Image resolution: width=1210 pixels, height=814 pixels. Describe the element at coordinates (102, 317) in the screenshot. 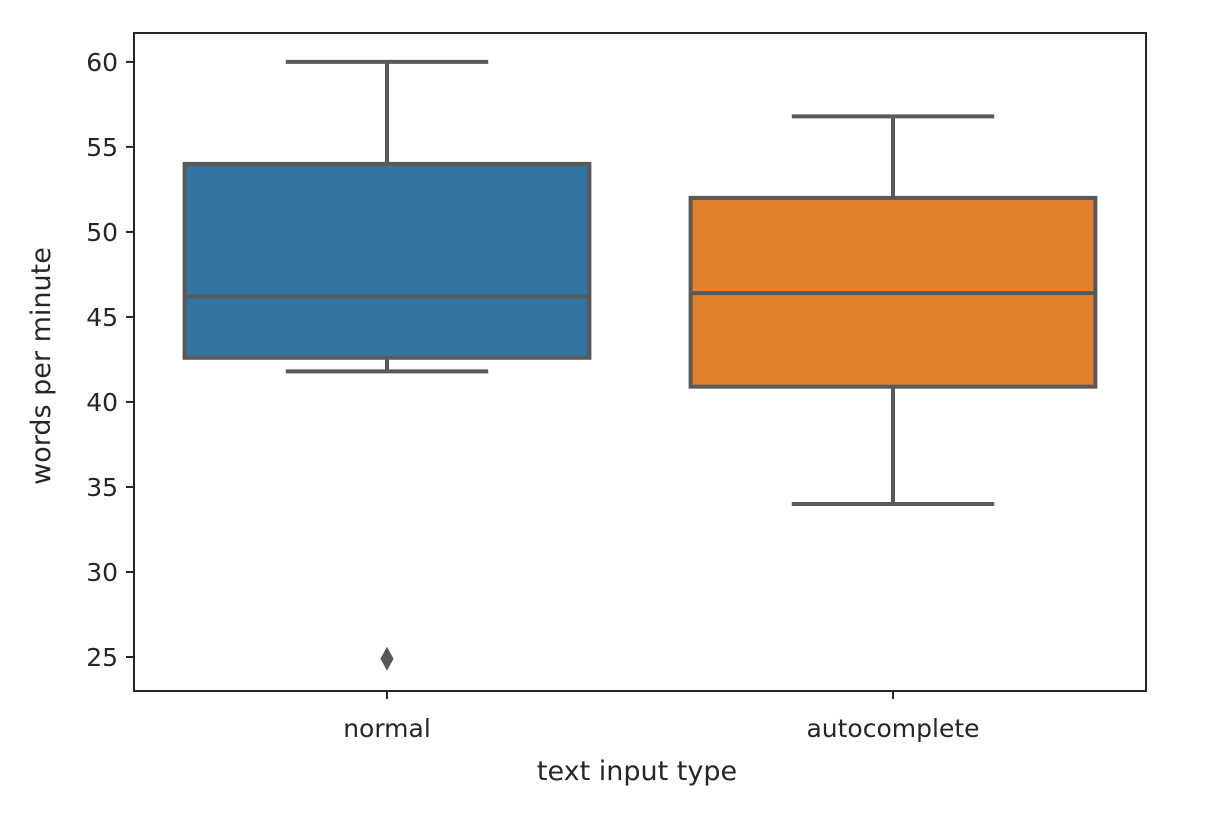

I see `y-tick-label: 45` at that location.